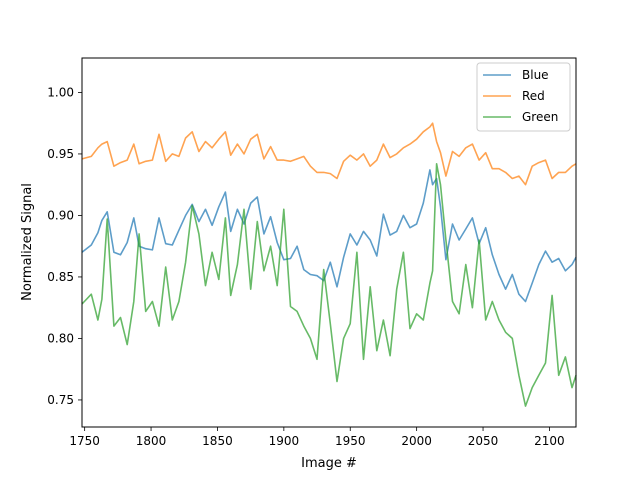 The height and width of the screenshot is (480, 640). What do you see at coordinates (60, 338) in the screenshot?
I see `y-tick-label: 0.80` at bounding box center [60, 338].